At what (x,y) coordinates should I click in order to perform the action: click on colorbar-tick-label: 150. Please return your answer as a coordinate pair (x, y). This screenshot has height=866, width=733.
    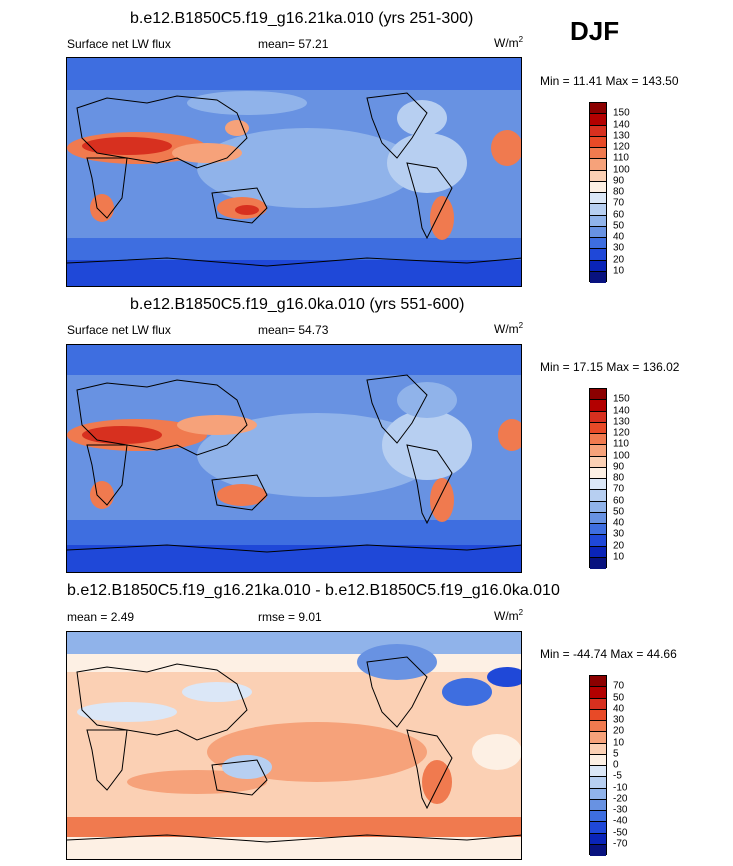
    Looking at the image, I should click on (621, 113).